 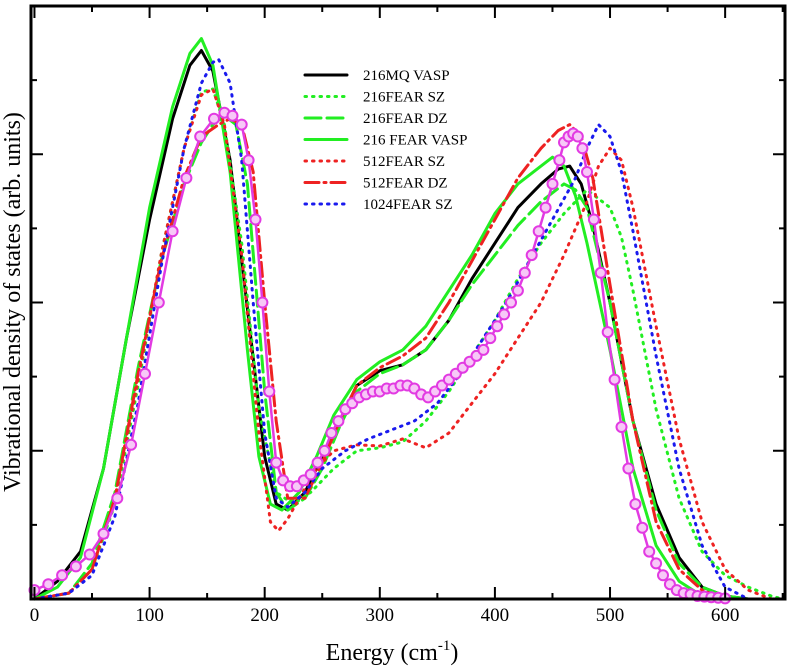 What do you see at coordinates (610, 615) in the screenshot?
I see `x-tick-label: 500` at bounding box center [610, 615].